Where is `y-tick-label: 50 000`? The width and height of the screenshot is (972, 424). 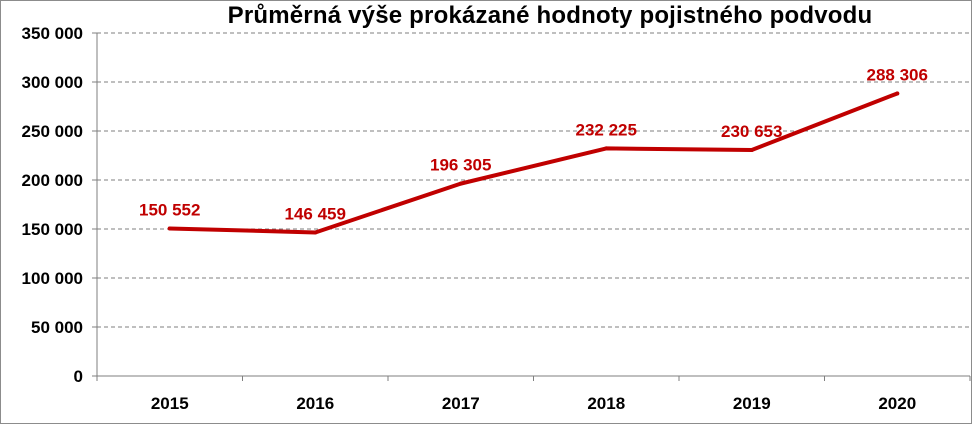 y-tick-label: 50 000 is located at coordinates (57, 327).